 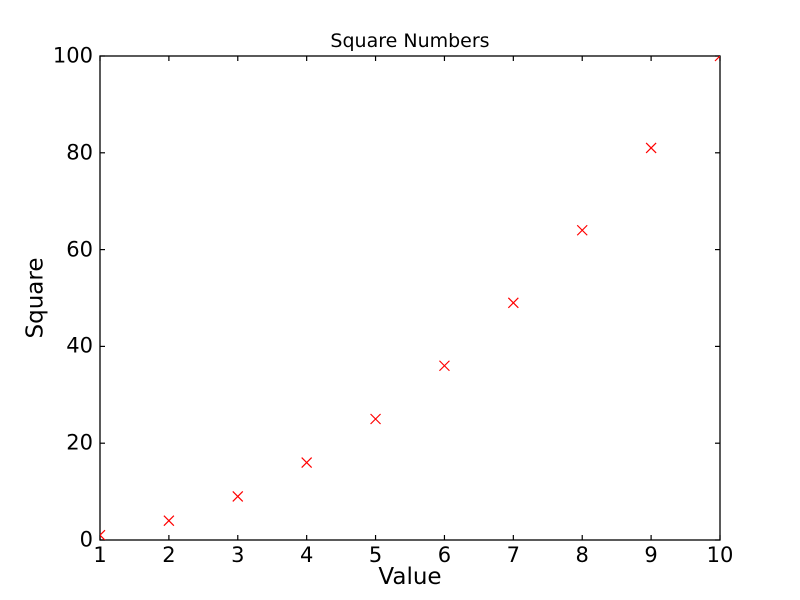 What do you see at coordinates (513, 555) in the screenshot?
I see `x-tick-label: 7` at bounding box center [513, 555].